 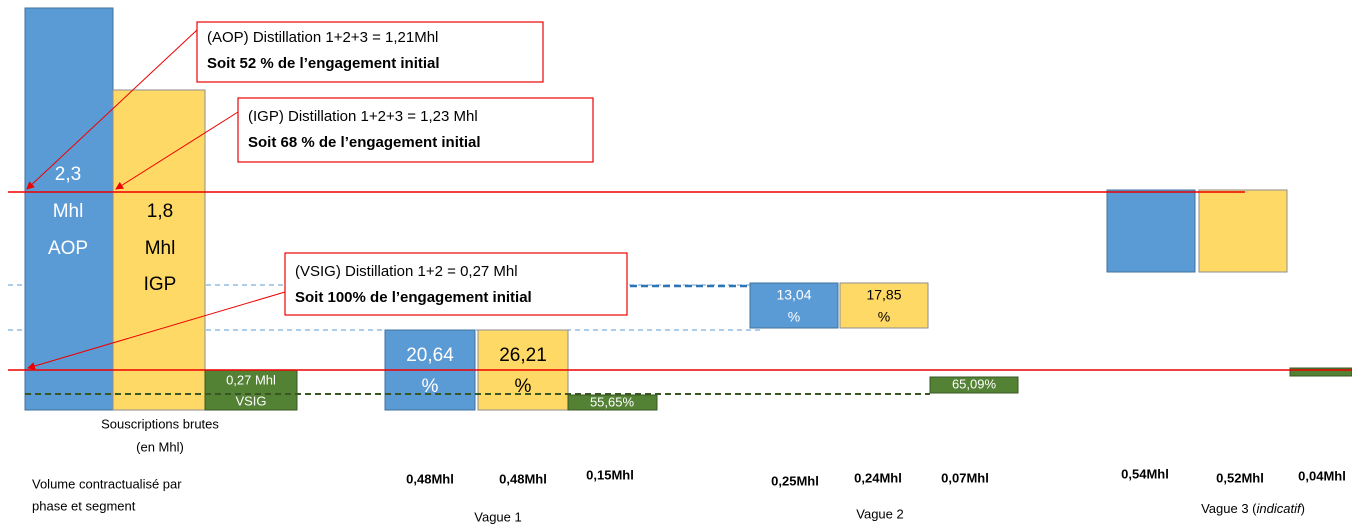 I want to click on bar-label: 55,65%, so click(x=612, y=401).